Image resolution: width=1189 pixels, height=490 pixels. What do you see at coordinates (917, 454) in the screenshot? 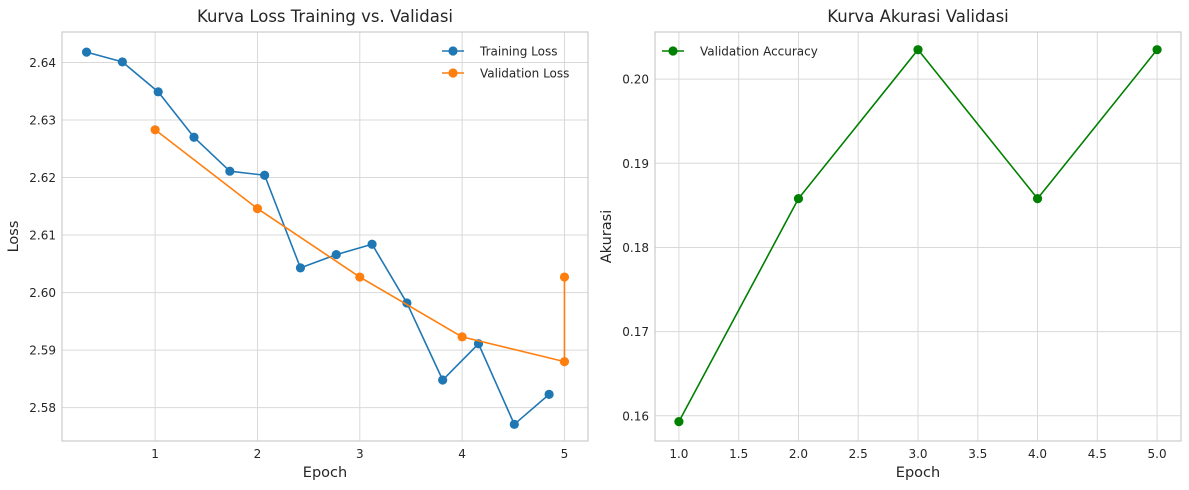
I see `x-tick-label: 3.0` at bounding box center [917, 454].